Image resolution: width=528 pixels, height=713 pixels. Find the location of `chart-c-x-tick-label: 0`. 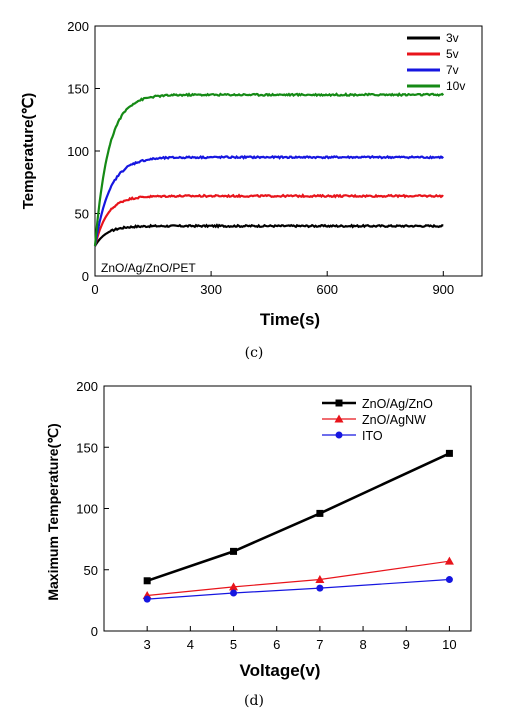

chart-c-x-tick-label: 0 is located at coordinates (94, 289).